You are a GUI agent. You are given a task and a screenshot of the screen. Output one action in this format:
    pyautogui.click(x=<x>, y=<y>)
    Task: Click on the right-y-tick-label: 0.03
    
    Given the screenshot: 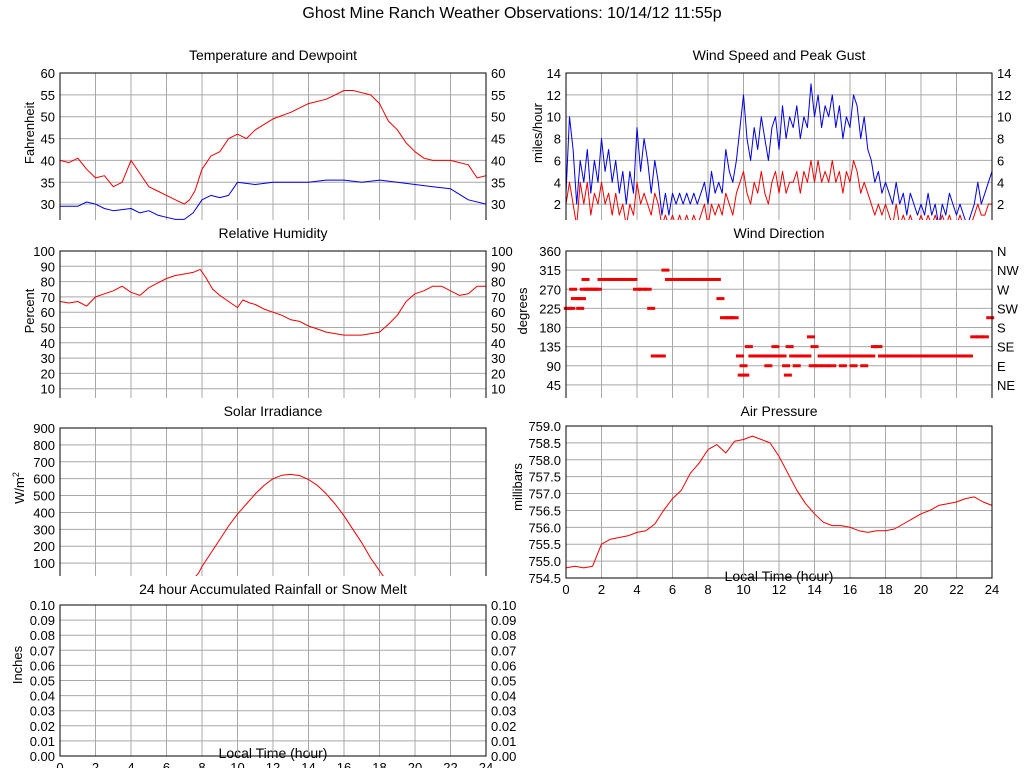 What is the action you would take?
    pyautogui.click(x=503, y=711)
    